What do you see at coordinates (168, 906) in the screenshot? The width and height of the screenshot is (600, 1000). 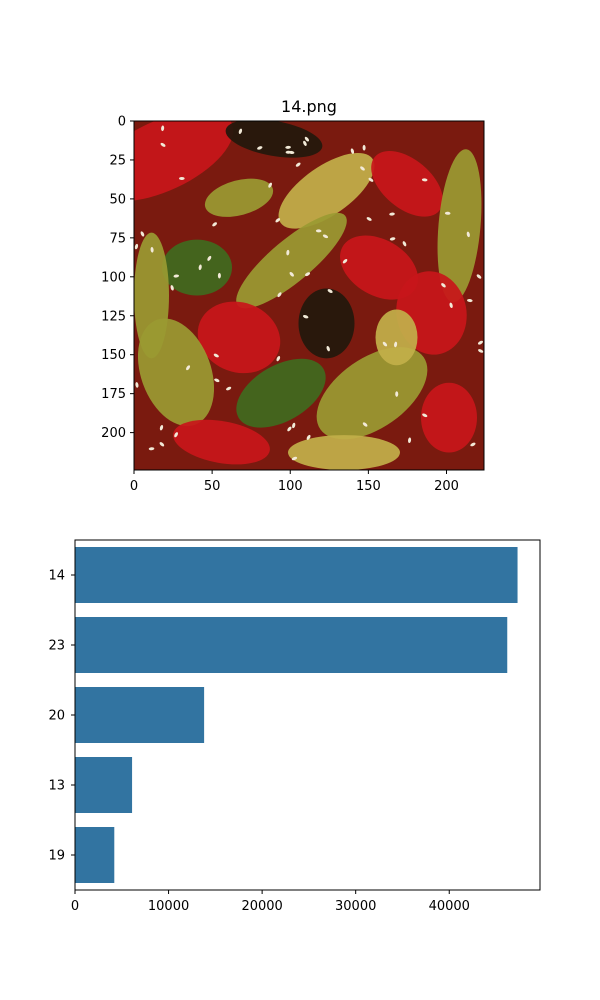 I see `x-tick-label: 10000` at bounding box center [168, 906].